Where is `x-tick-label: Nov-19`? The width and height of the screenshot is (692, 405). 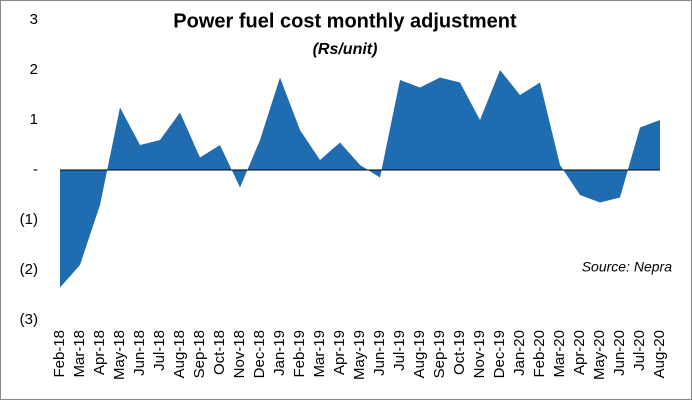
x-tick-label: Nov-19 is located at coordinates (479, 354).